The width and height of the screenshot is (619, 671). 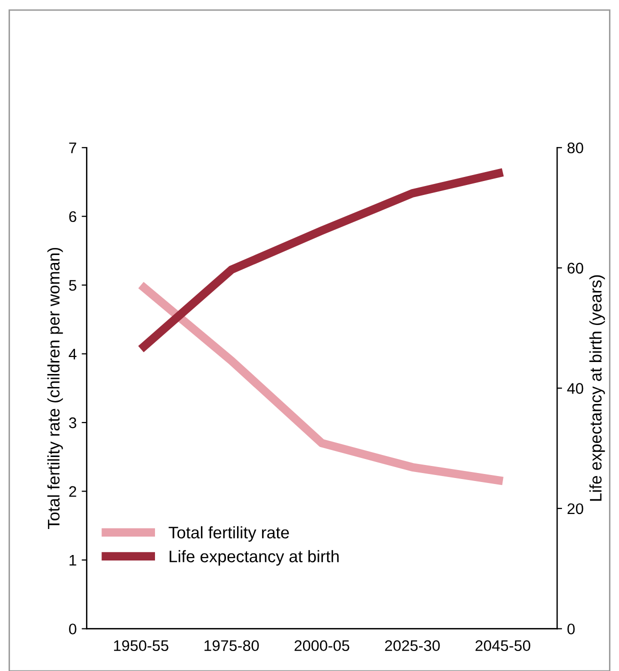 I want to click on y2-axis-title: Life expectancy at birth (years), so click(x=597, y=388).